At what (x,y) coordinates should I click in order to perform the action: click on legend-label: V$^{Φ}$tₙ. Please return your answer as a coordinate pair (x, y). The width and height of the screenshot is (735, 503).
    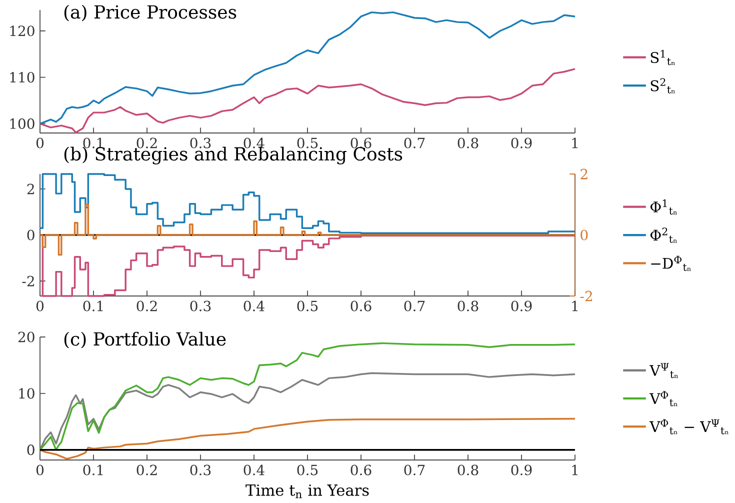
    Looking at the image, I should click on (663, 398).